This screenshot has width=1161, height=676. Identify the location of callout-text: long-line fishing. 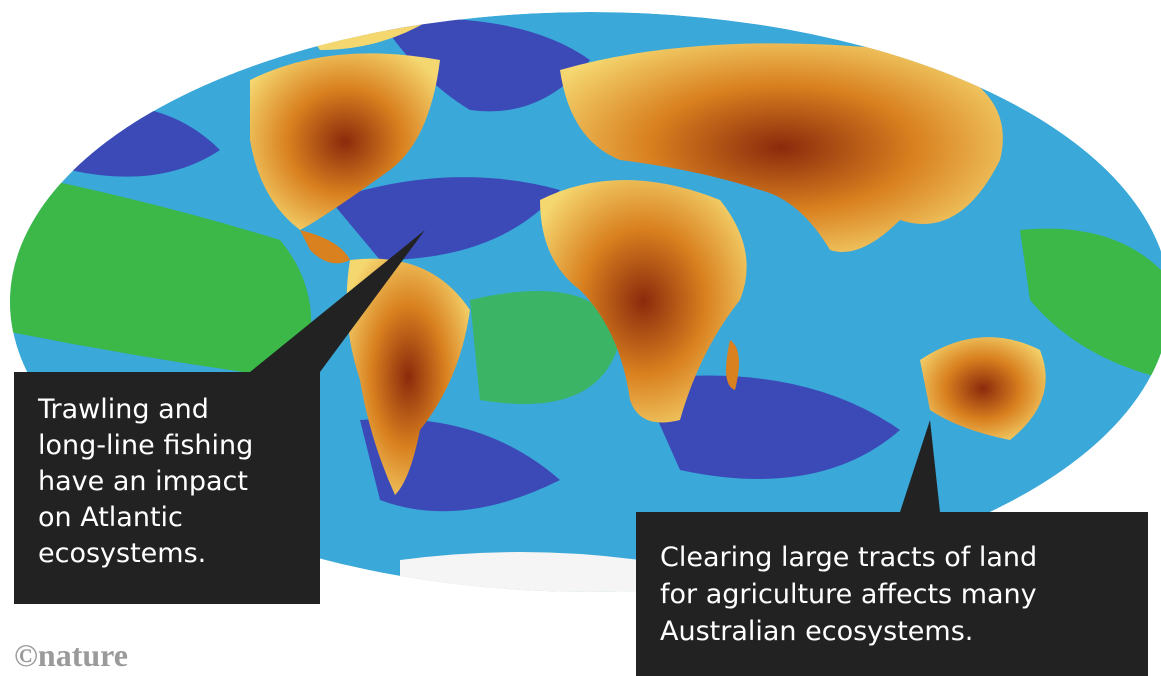
(145, 445).